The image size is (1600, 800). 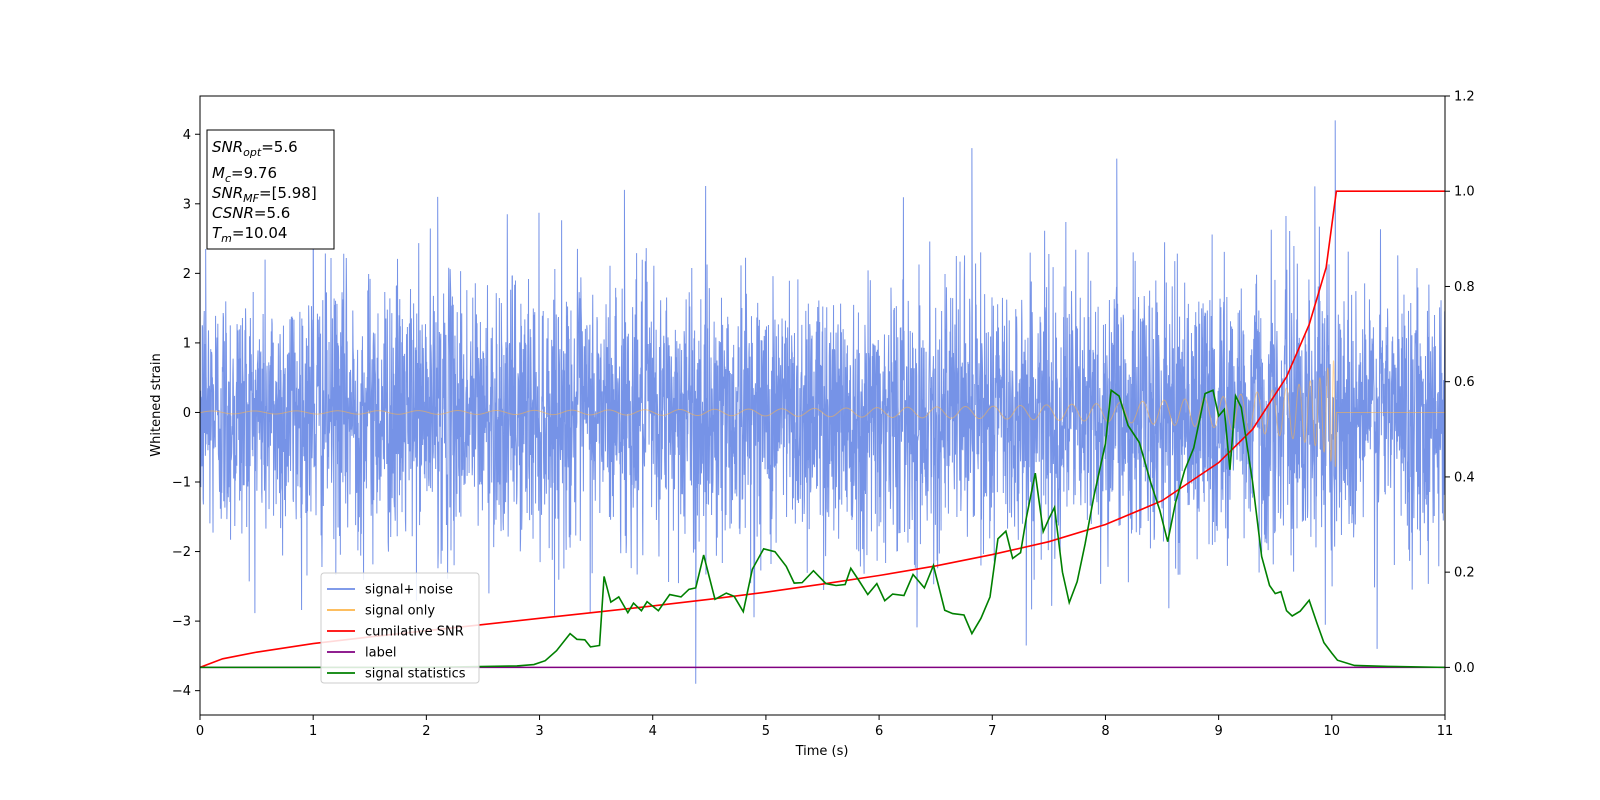 What do you see at coordinates (414, 632) in the screenshot?
I see `legend-label: cumilative SNR` at bounding box center [414, 632].